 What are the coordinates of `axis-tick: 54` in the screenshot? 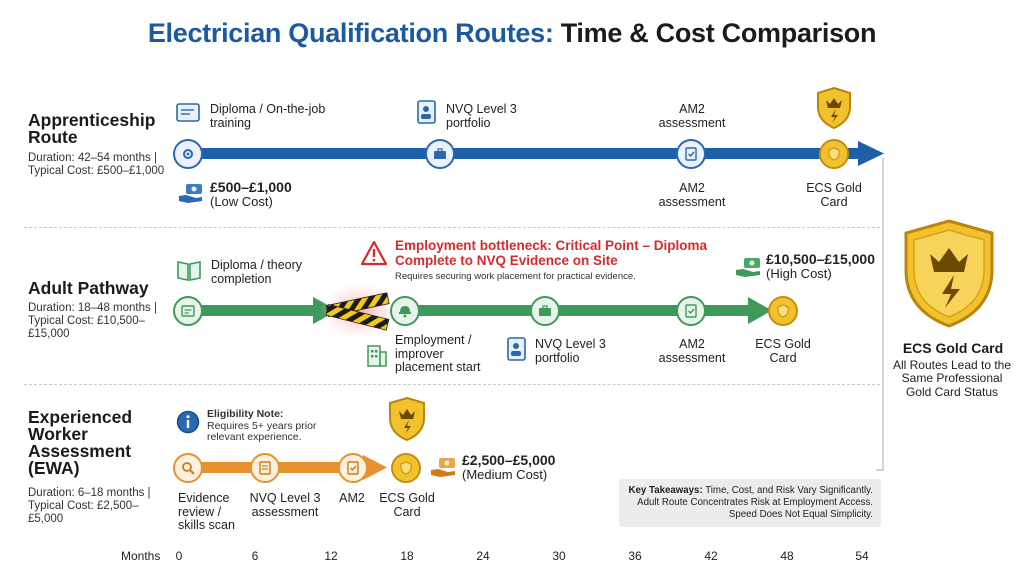 It's located at (862, 556).